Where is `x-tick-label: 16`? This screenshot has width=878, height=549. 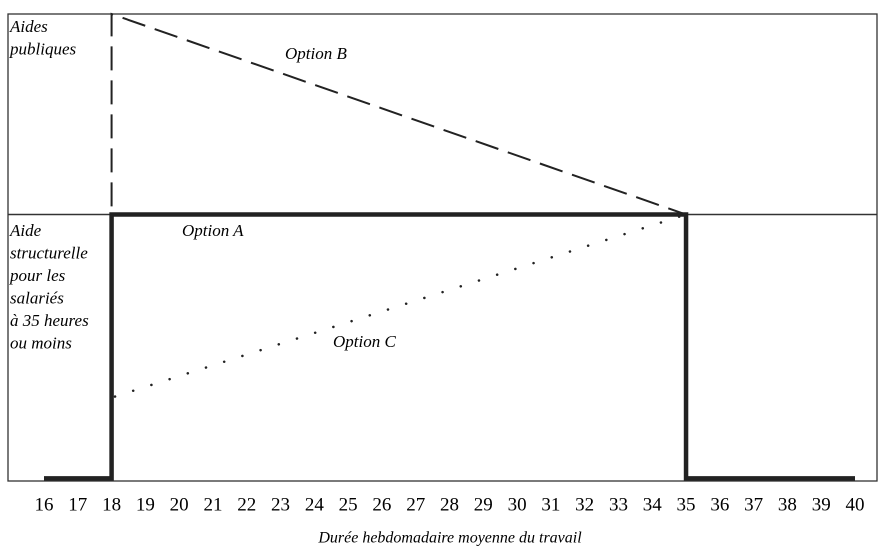 x-tick-label: 16 is located at coordinates (44, 504).